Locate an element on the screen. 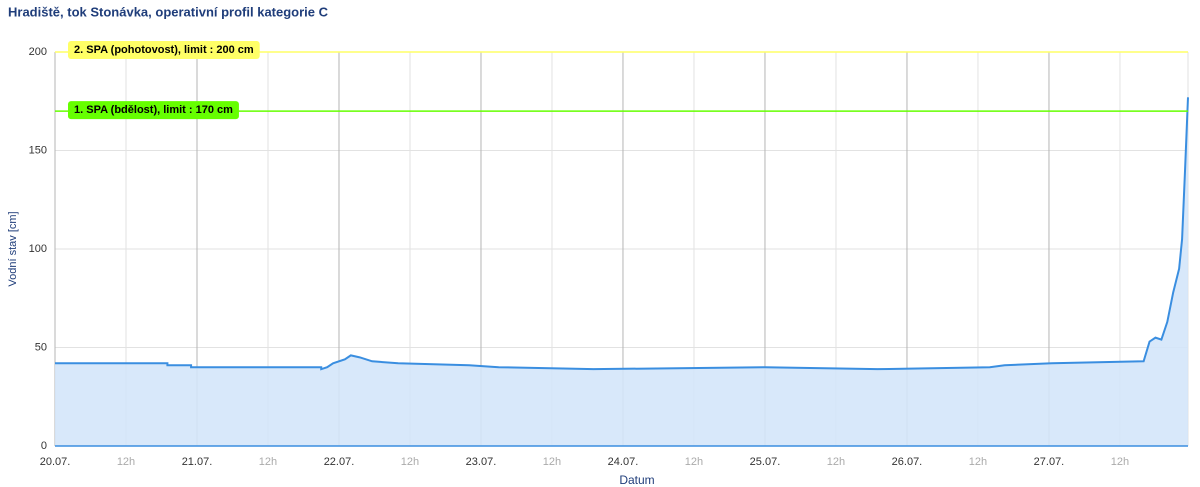  threshold-label-text: 2. SPA (pohotovost), limit : 200 cm is located at coordinates (164, 50).